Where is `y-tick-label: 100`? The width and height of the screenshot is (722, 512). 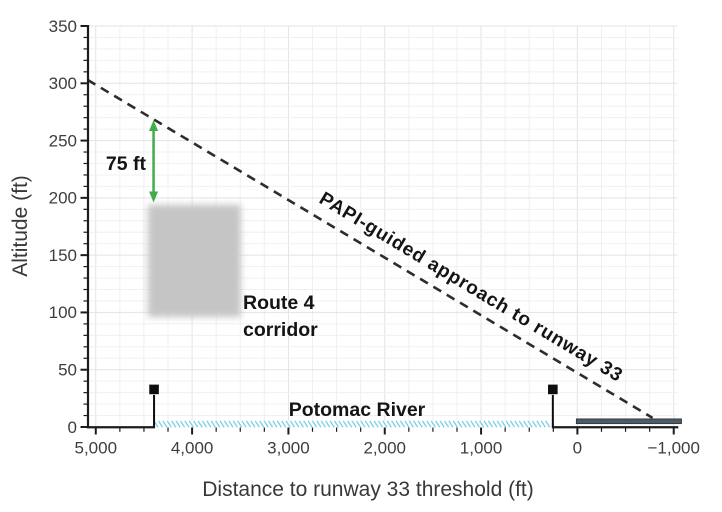
y-tick-label: 100 is located at coordinates (63, 312).